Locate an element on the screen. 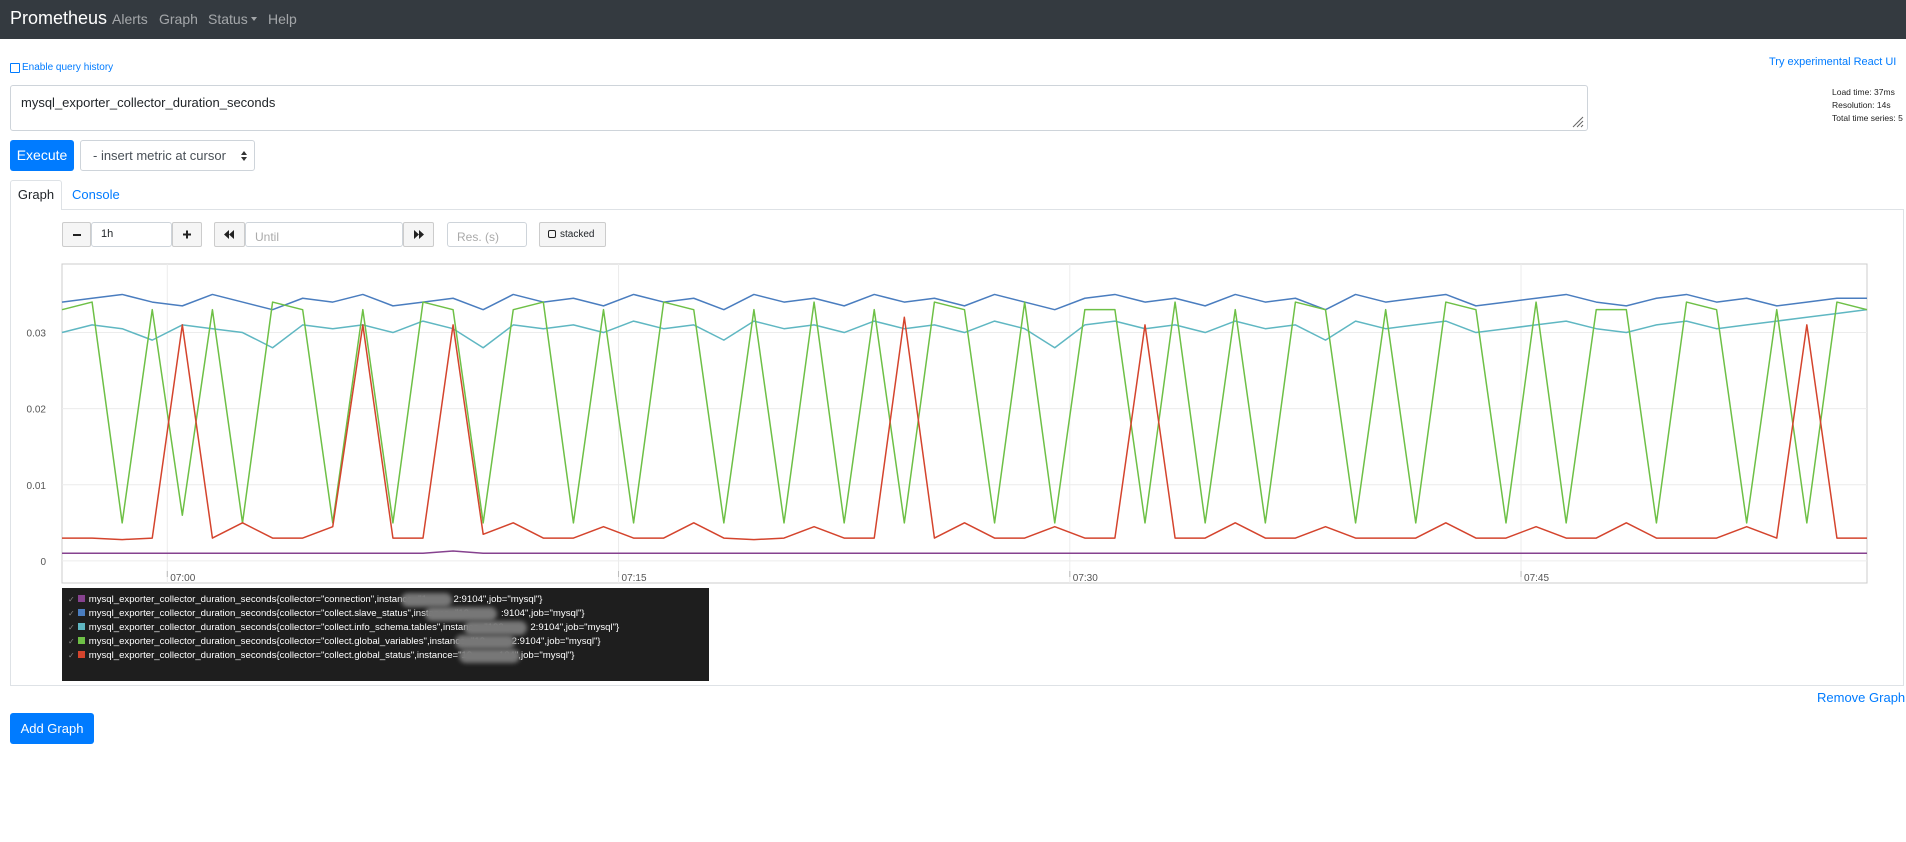  brand: Prometheus is located at coordinates (59, 18).